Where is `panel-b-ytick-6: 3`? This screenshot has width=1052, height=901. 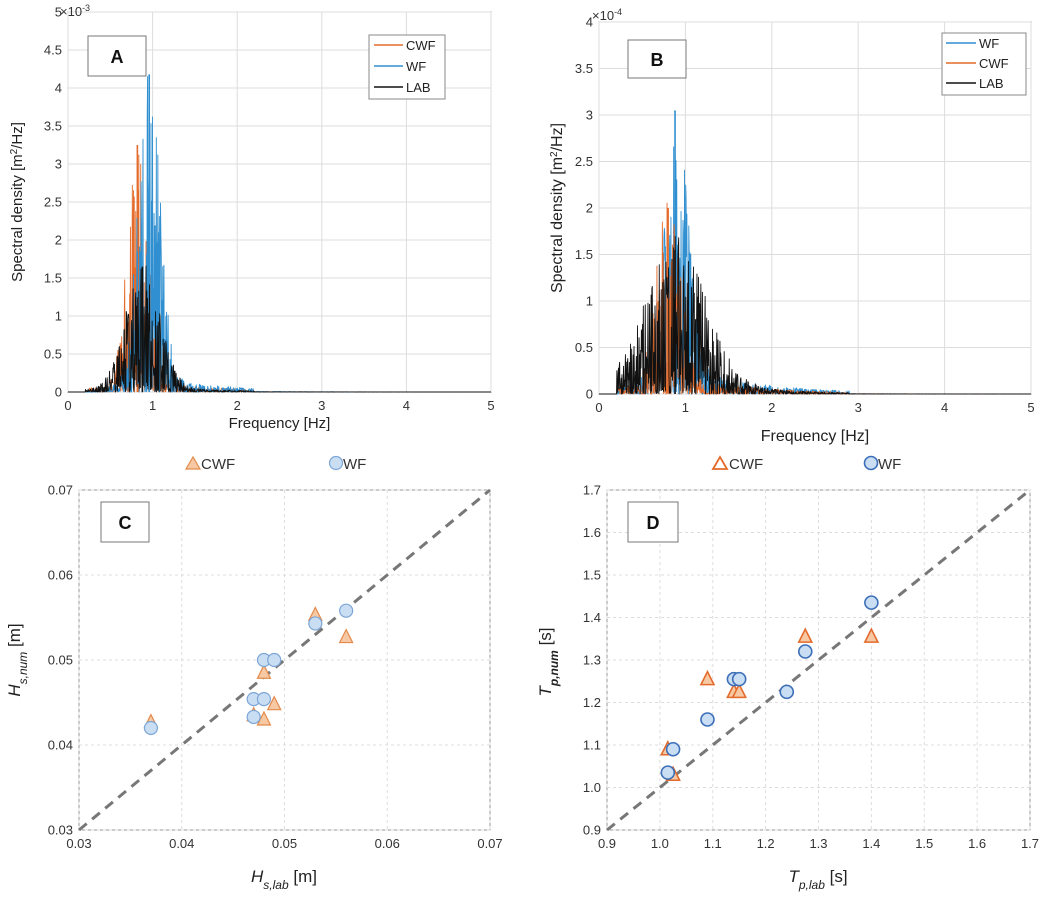
panel-b-ytick-6: 3 is located at coordinates (589, 115).